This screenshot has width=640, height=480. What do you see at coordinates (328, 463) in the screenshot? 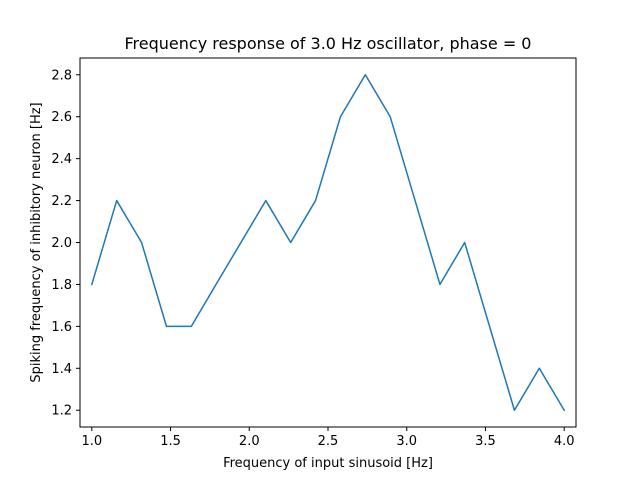
I see `x-axis-label: Frequency of input sinusoid [Hz]` at bounding box center [328, 463].